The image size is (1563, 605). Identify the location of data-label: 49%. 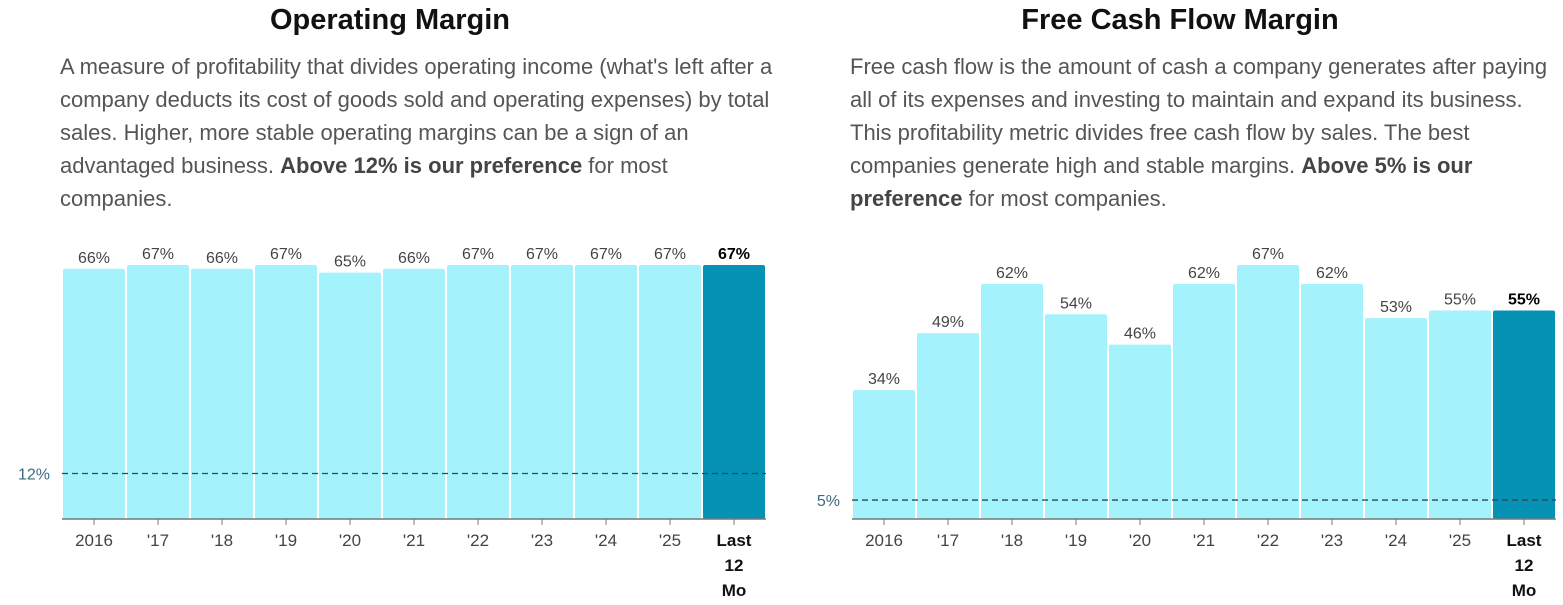
(948, 322).